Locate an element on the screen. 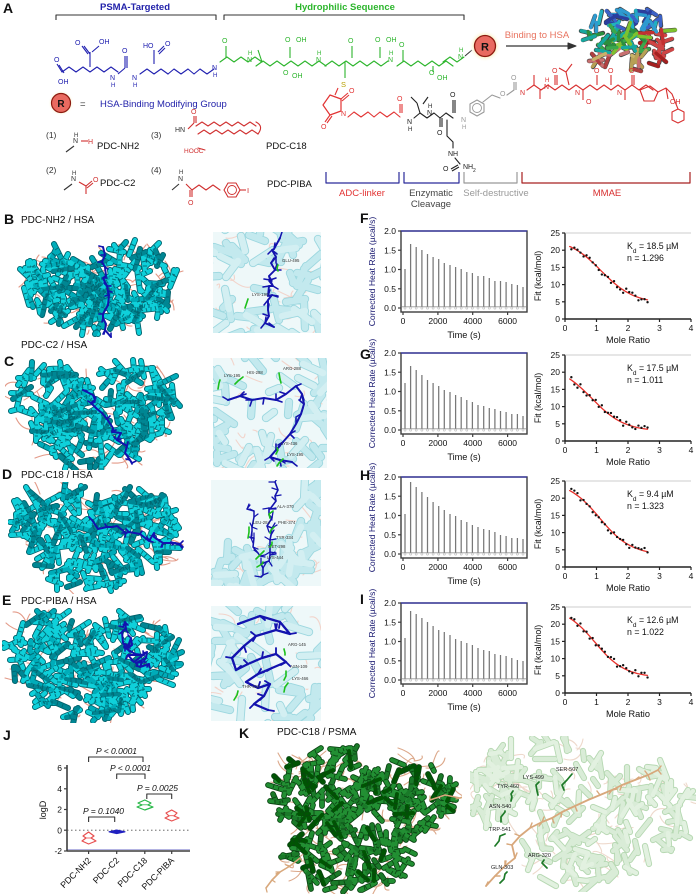 The width and height of the screenshot is (696, 894). svg-text: SER-507 is located at coordinates (567, 770).